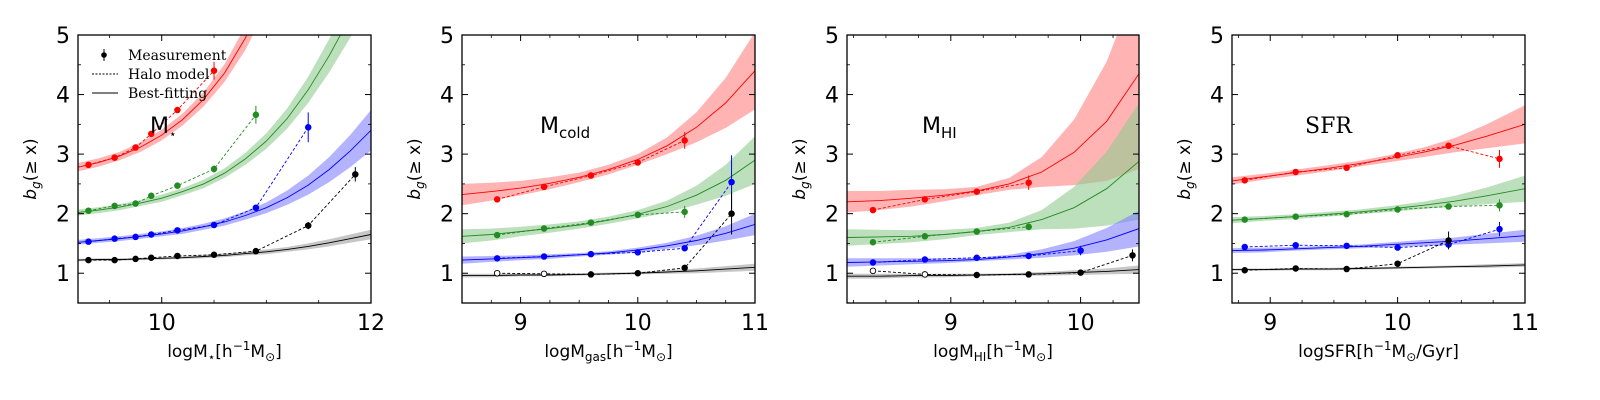 Image resolution: width=1600 pixels, height=400 pixels. Describe the element at coordinates (1437, 352) in the screenshot. I see `x-label-close: /Gyr]` at that location.